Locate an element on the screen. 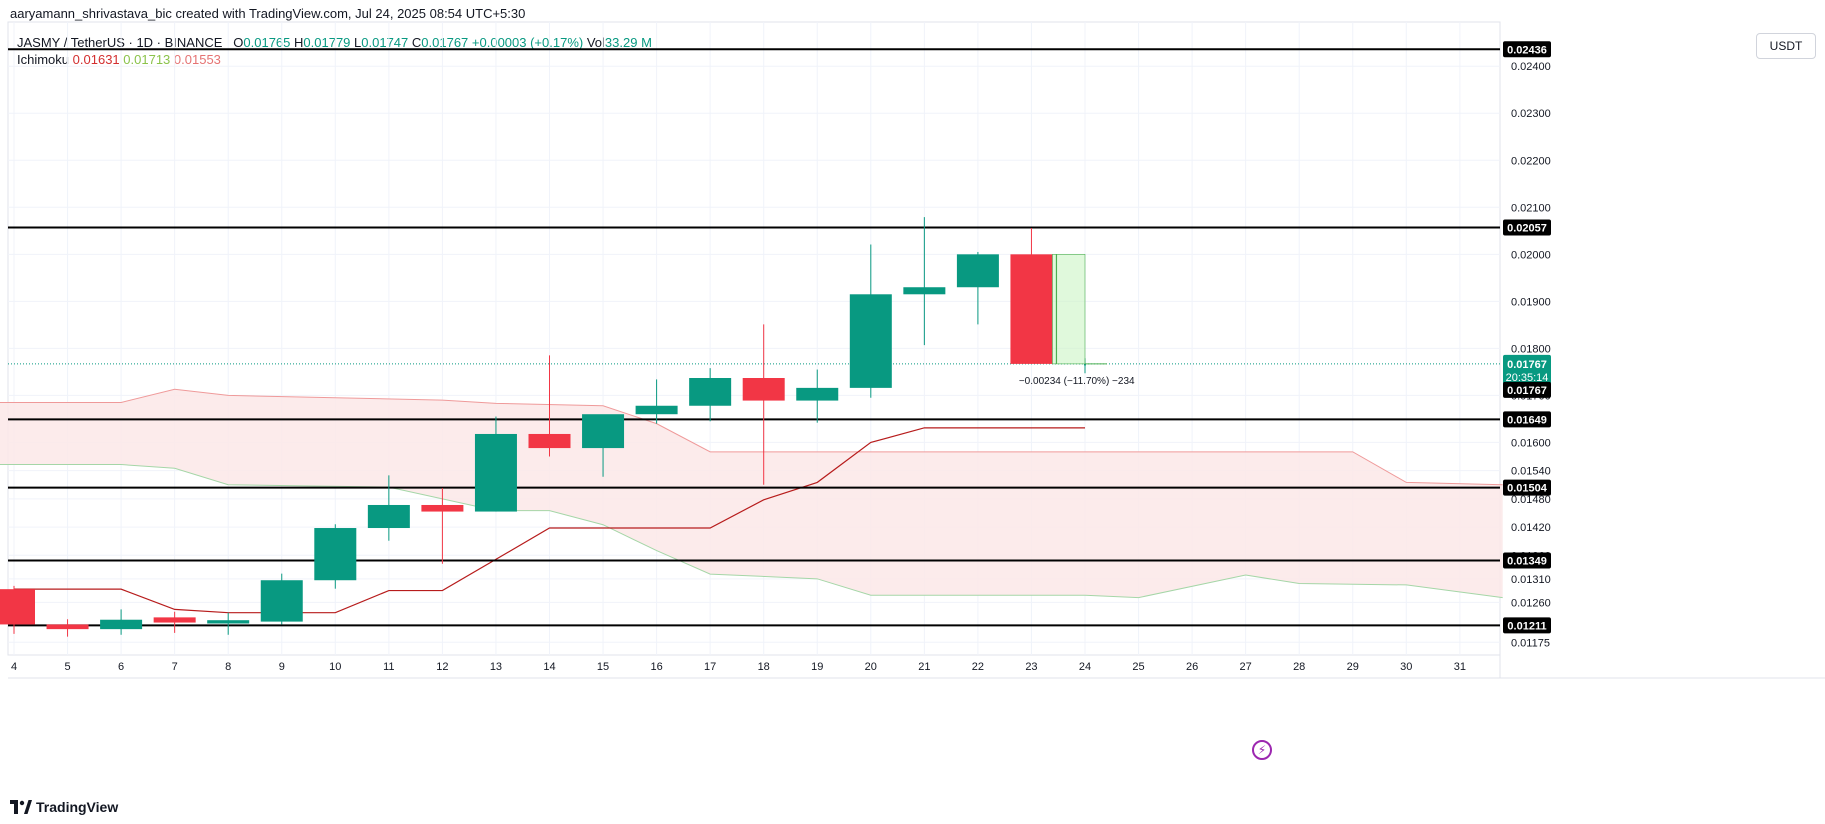  x-tick-label: 21 is located at coordinates (924, 667).